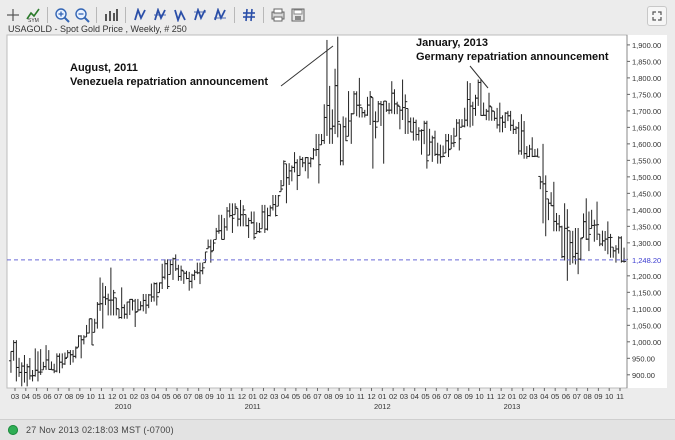  I want to click on draw-tool-4-icon, so click(200, 15).